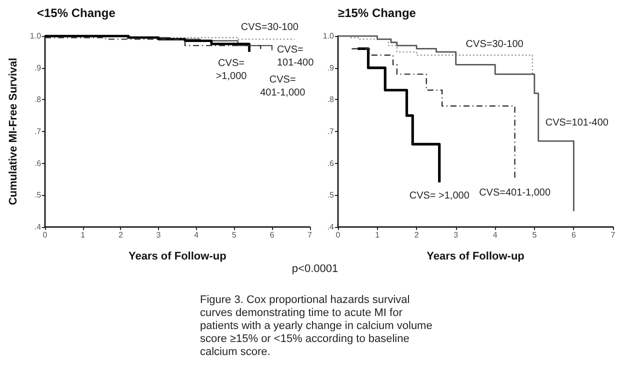 The height and width of the screenshot is (369, 630). What do you see at coordinates (317, 326) in the screenshot?
I see `caption: Figure 3. Cox proportional hazards survival curves demonstrating time to acute MI for patients with a yearly change in calcium volume score ≥15% or <15% according to baseline calcium score.` at bounding box center [317, 326].